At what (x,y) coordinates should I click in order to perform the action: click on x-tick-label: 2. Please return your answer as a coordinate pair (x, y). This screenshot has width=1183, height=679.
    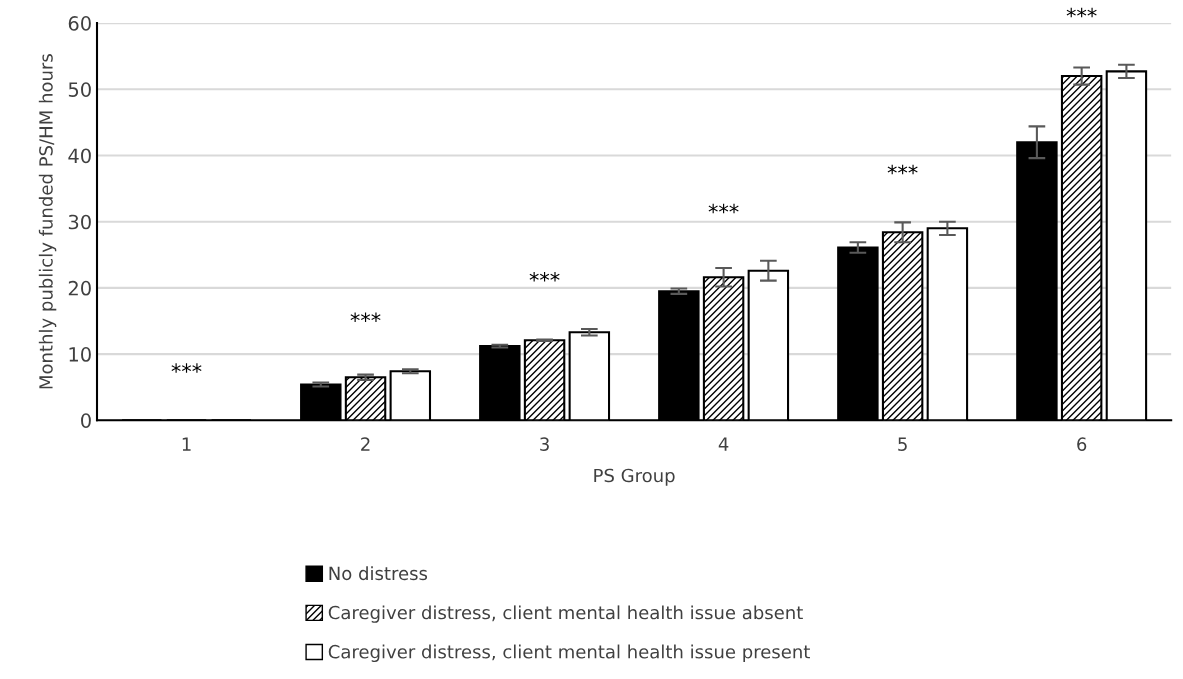
    Looking at the image, I should click on (365, 444).